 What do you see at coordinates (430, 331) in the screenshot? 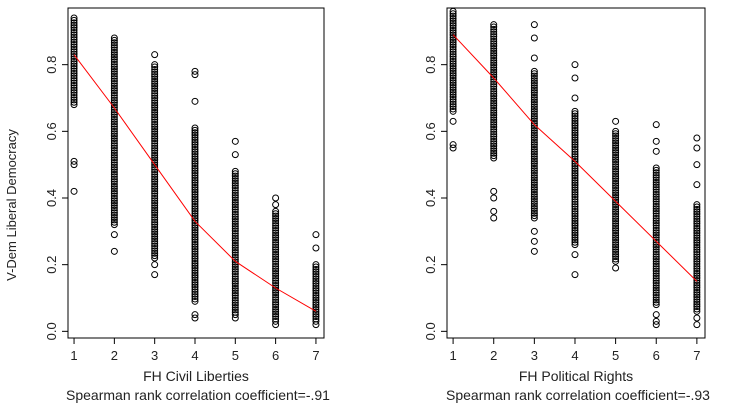
I see `y-tick-label: 0.0` at bounding box center [430, 331].